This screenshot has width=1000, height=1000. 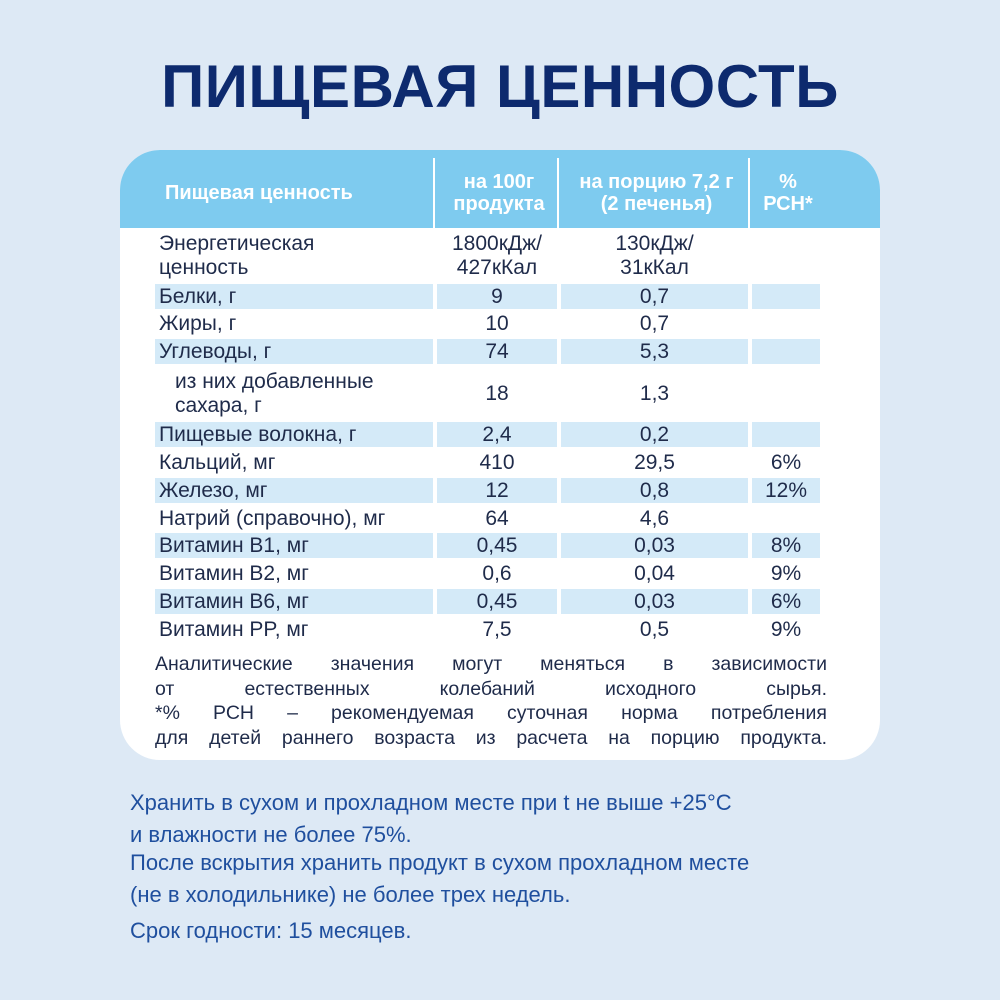 I want to click on table-cell: Кальций, мг, so click(x=294, y=463).